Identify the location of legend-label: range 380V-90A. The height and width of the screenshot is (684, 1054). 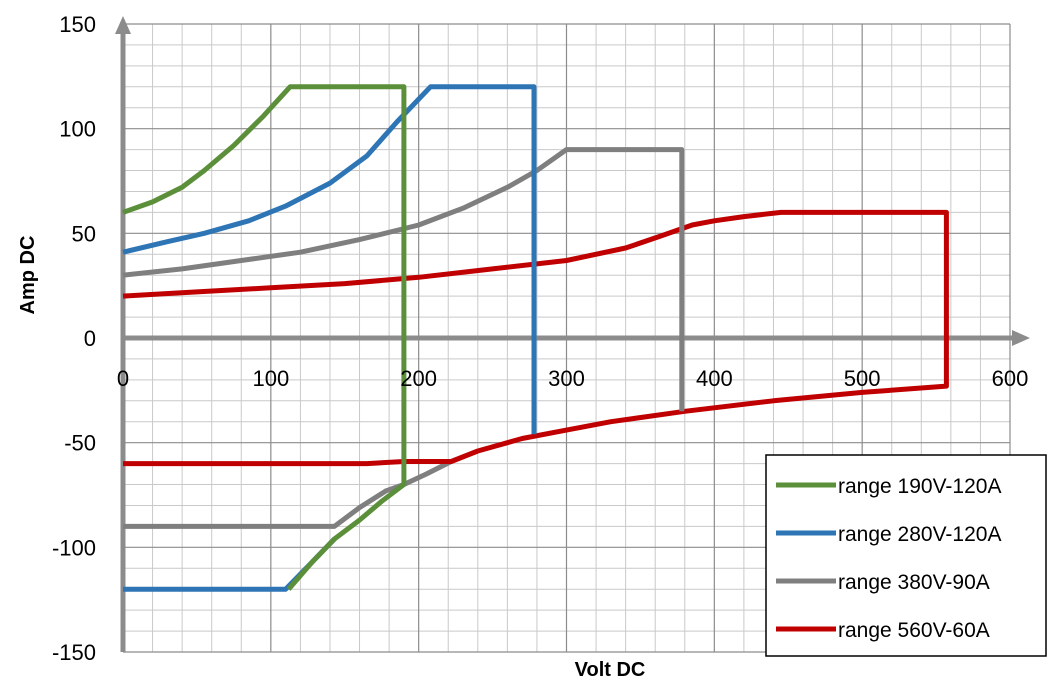
(914, 582).